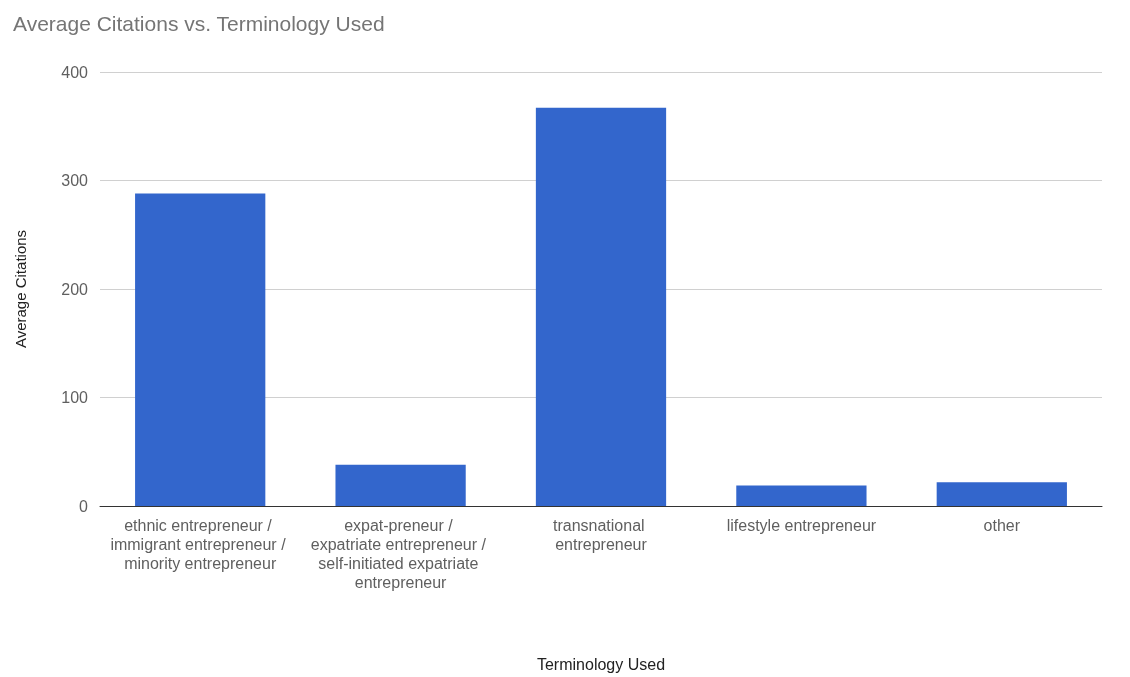 The height and width of the screenshot is (677, 1130). What do you see at coordinates (1002, 525) in the screenshot?
I see `x-tick-label: other` at bounding box center [1002, 525].